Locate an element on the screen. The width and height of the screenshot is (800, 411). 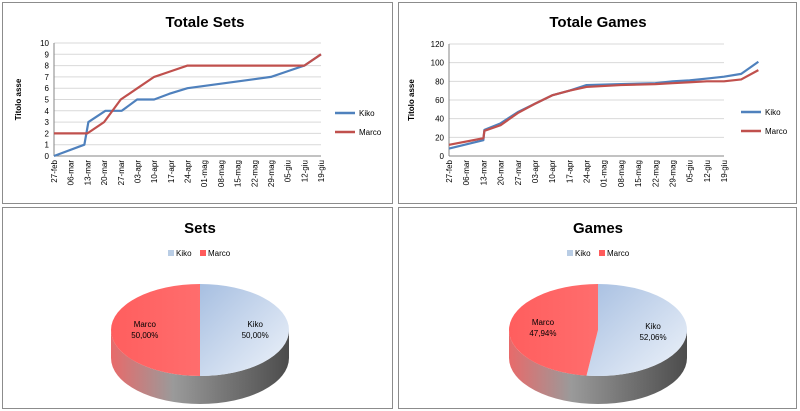
y-tick-label: 6 is located at coordinates (47, 88).